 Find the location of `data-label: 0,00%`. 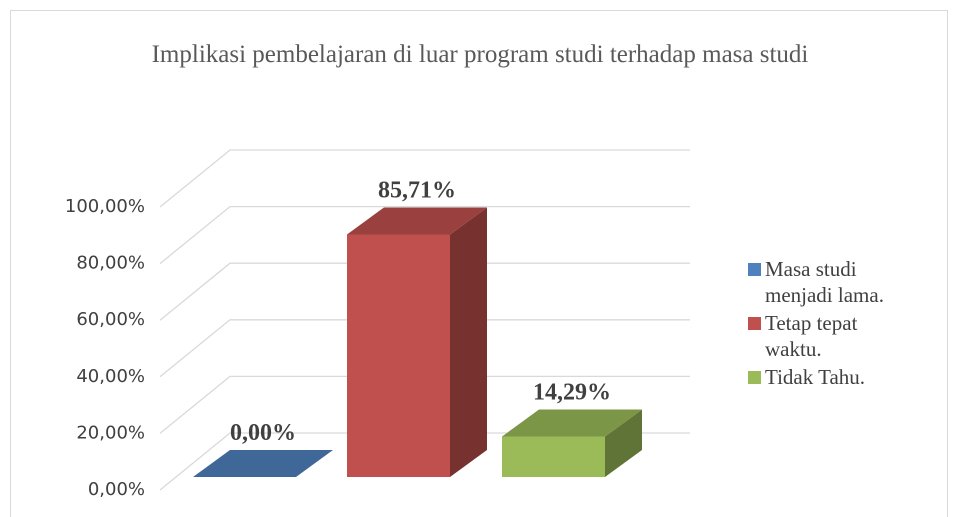

data-label: 0,00% is located at coordinates (263, 433).